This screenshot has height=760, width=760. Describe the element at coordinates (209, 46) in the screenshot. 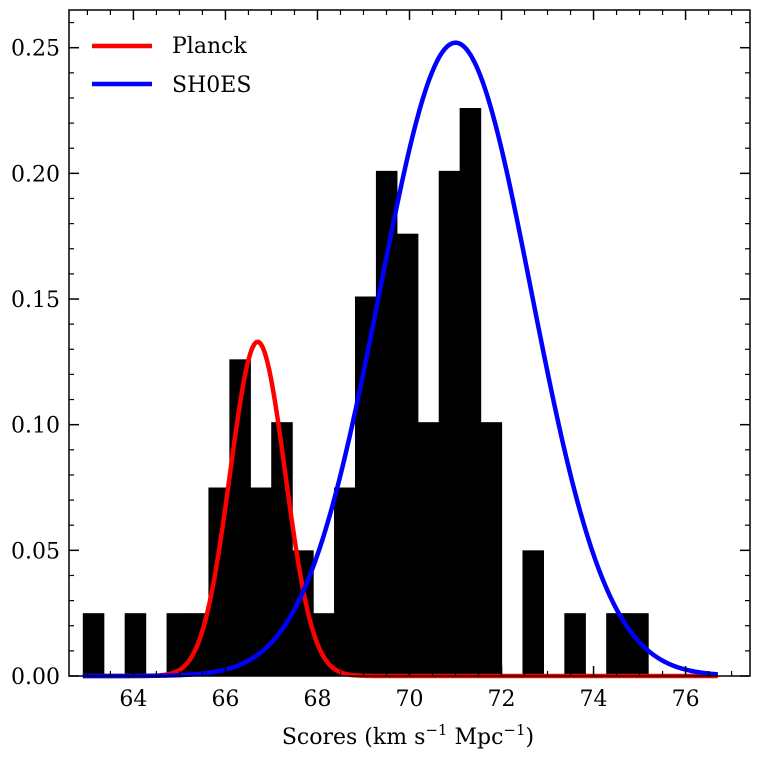

I see `legend-label-planck: Planck` at that location.